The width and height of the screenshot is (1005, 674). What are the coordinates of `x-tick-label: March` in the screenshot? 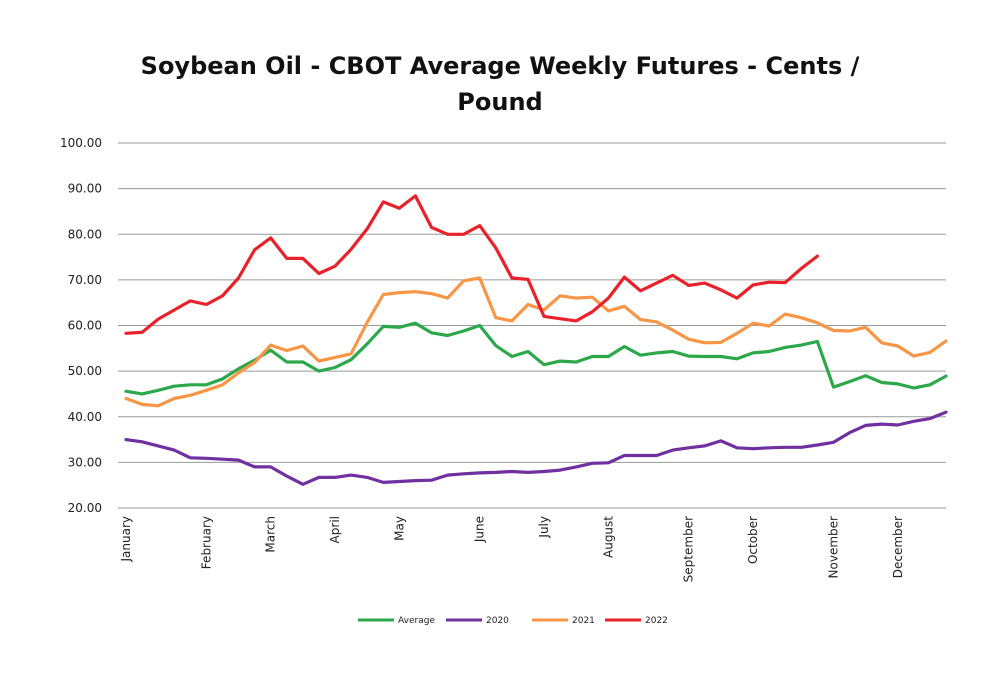 It's located at (271, 534).